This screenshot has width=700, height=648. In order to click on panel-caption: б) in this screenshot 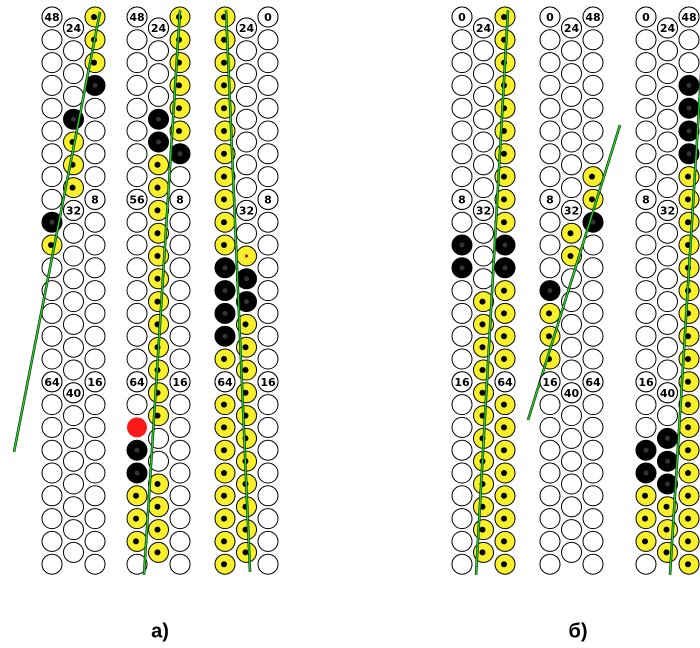, I will do `click(577, 631)`.